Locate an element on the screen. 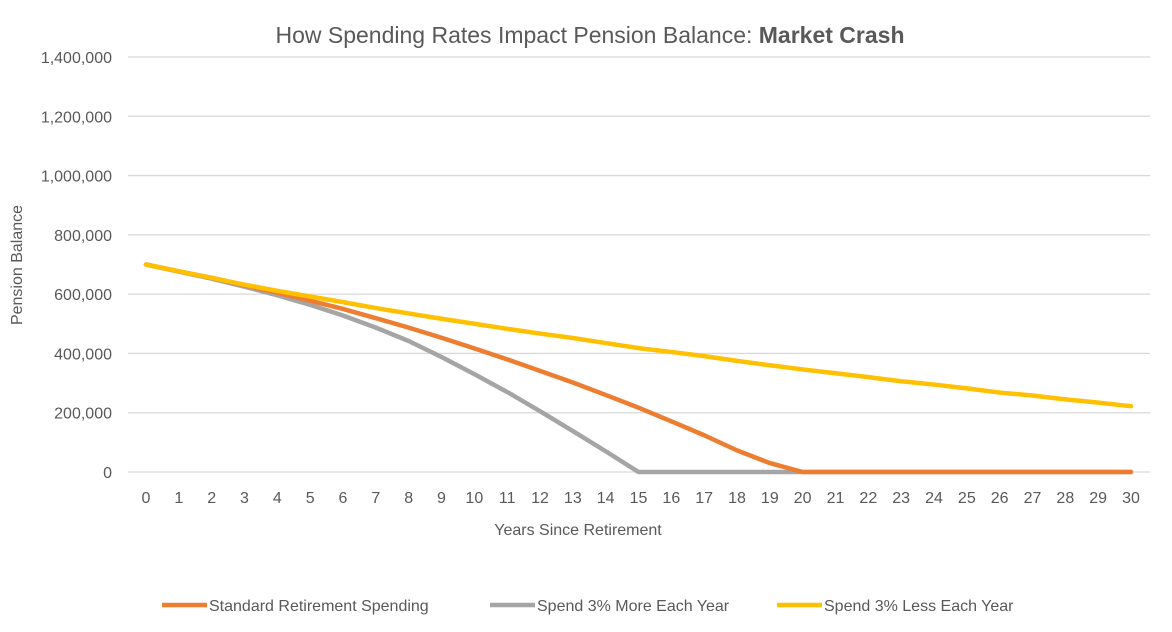 The image size is (1172, 632). x-tick-label: 7 is located at coordinates (375, 498).